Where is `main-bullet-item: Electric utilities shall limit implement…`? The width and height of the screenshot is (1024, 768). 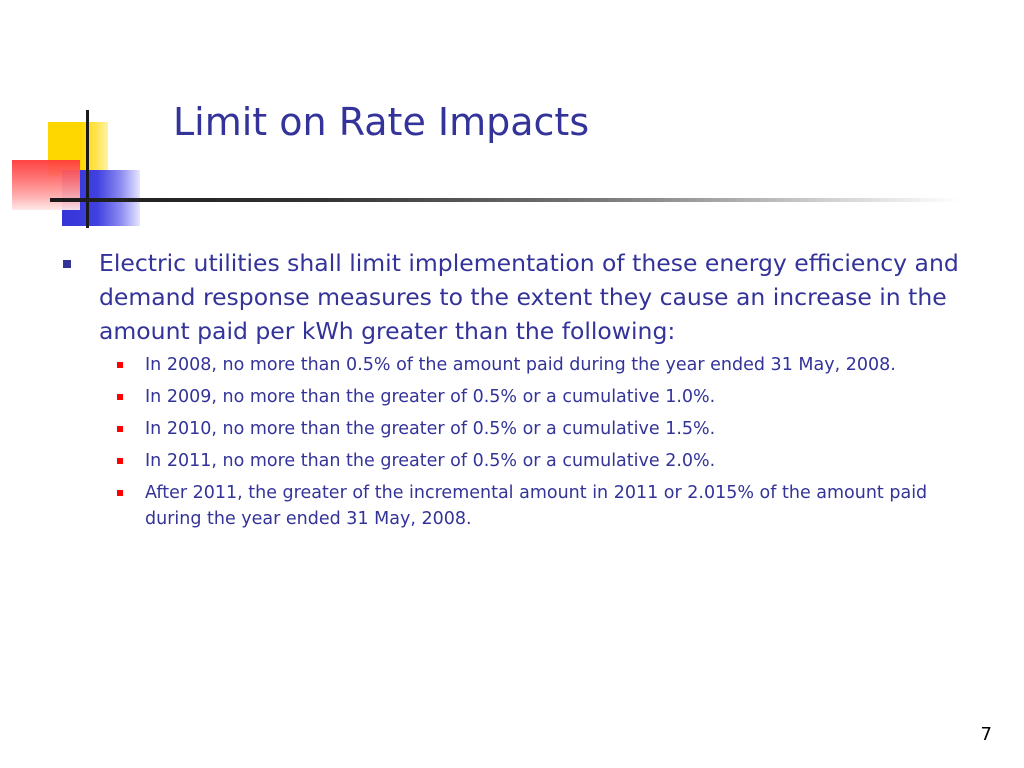 main-bullet-item: Electric utilities shall limit implement… is located at coordinates (512, 297).